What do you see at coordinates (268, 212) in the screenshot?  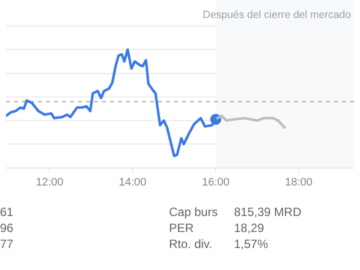 I see `text: 815,39 MRD` at bounding box center [268, 212].